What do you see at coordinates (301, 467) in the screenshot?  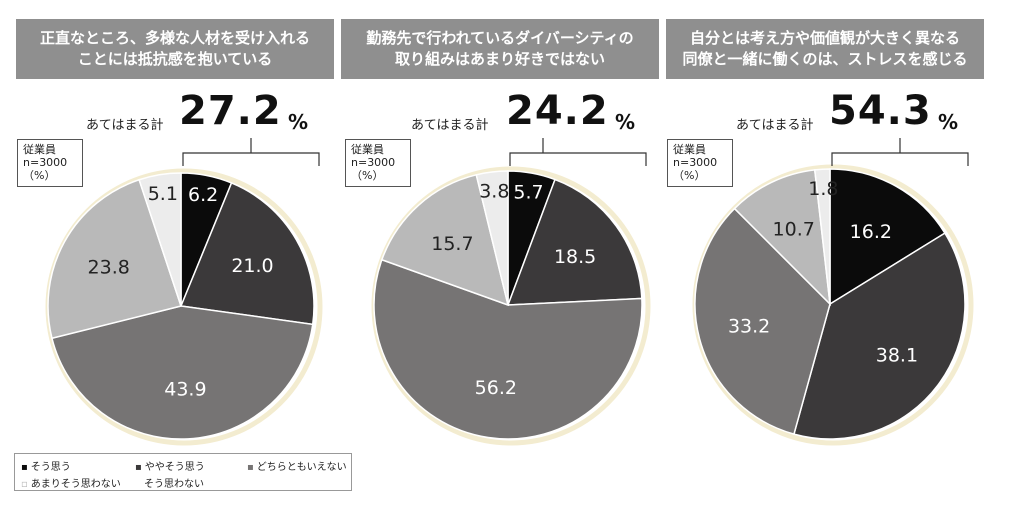 I see `legend-label: どちらともいえない` at bounding box center [301, 467].